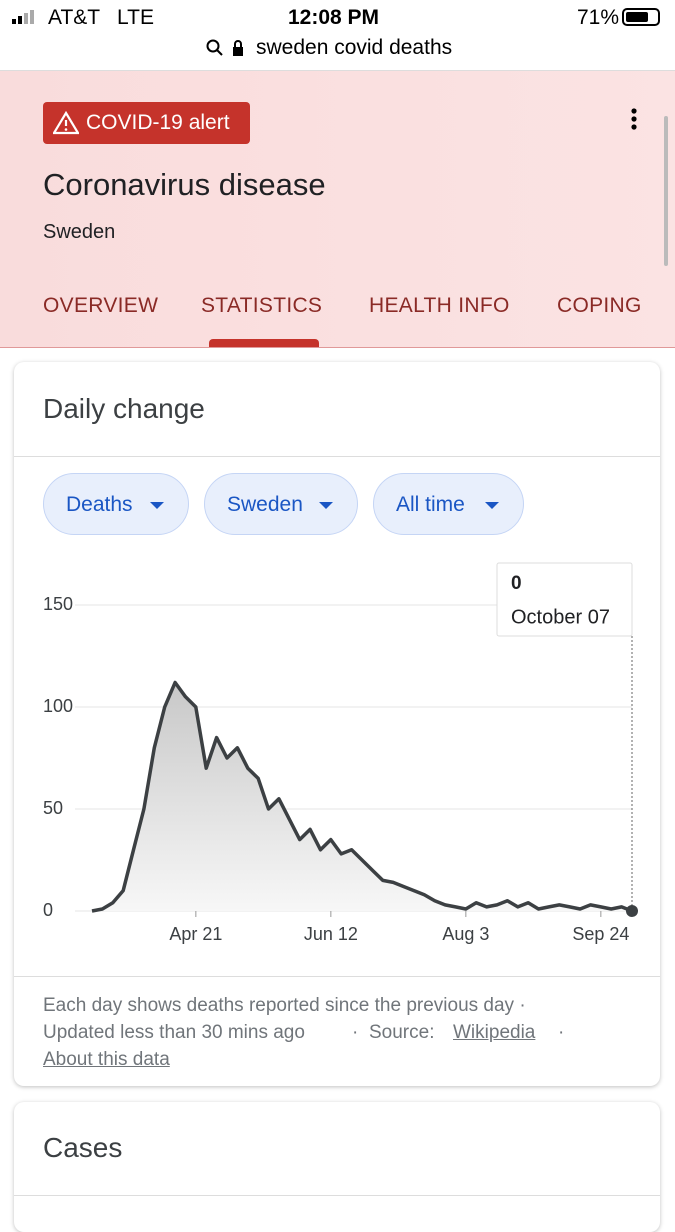 This screenshot has height=1232, width=675. Describe the element at coordinates (264, 343) in the screenshot. I see `tab-indicator` at that location.